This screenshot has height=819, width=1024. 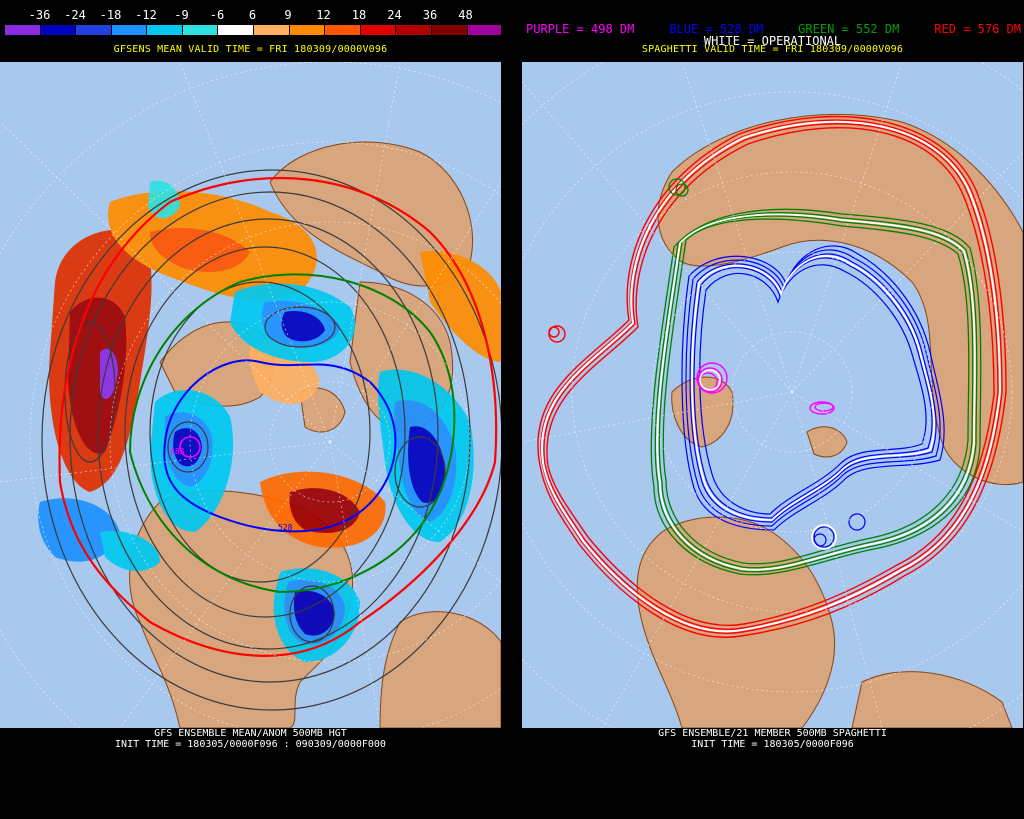 I want to click on scale-tick-label: -9, so click(x=181, y=15).